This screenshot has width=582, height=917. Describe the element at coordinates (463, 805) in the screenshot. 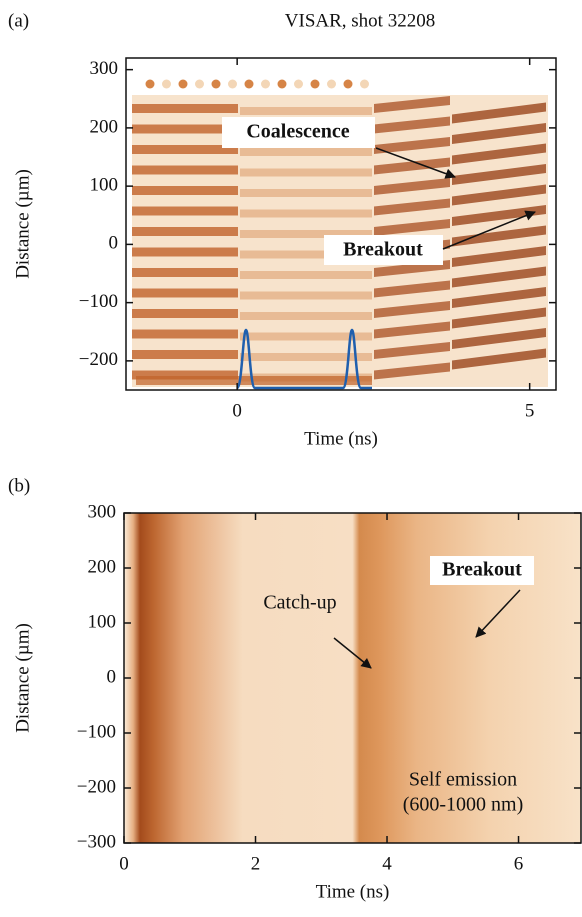

I see `annotation: (600-1000 nm)` at that location.